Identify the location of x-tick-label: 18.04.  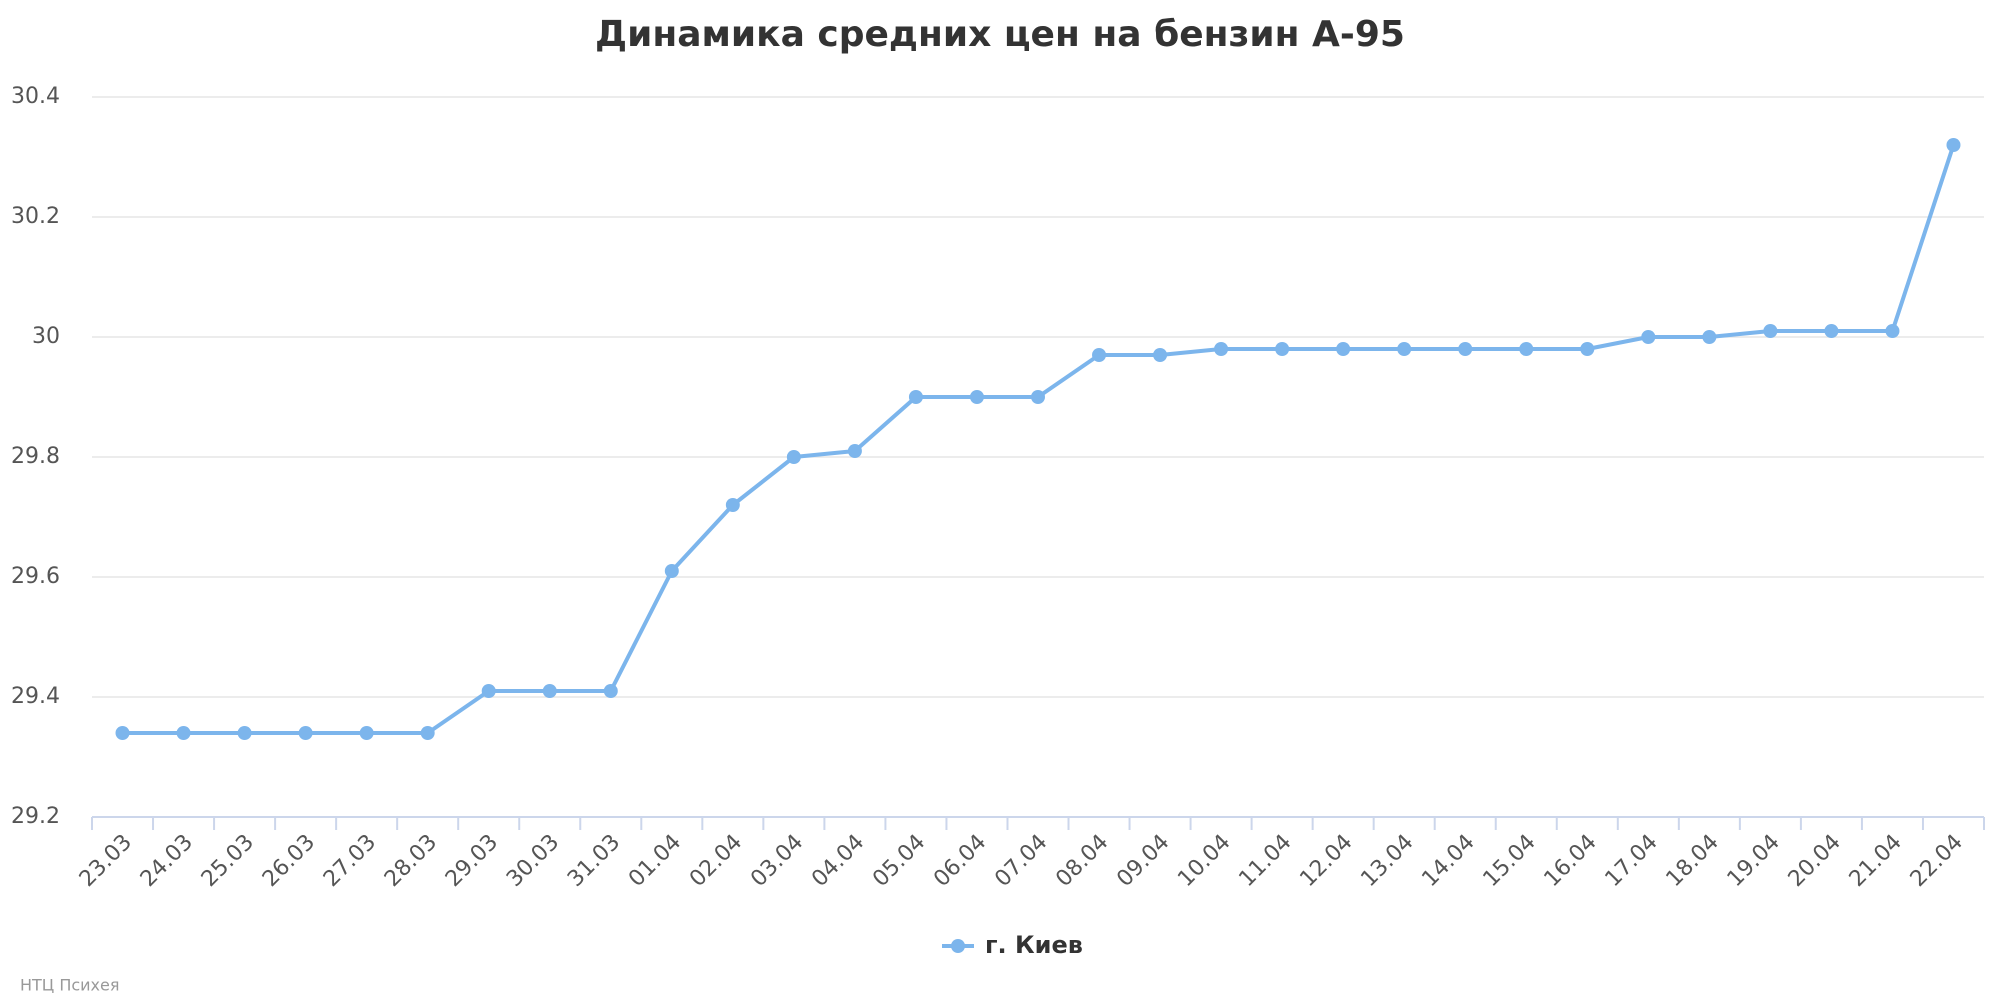
(1693, 861).